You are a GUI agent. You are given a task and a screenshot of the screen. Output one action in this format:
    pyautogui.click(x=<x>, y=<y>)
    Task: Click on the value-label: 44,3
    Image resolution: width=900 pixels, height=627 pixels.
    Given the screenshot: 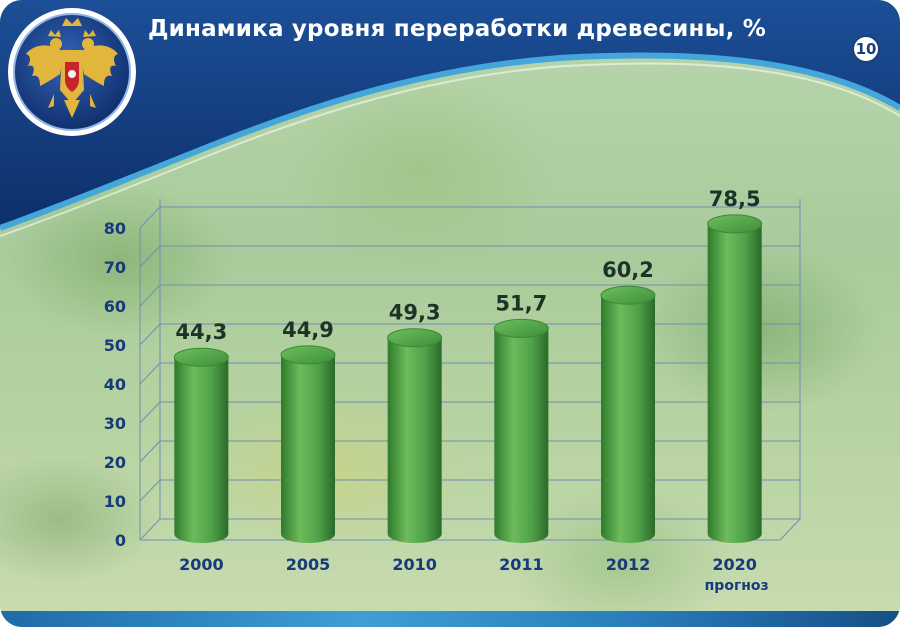 What is the action you would take?
    pyautogui.click(x=201, y=332)
    